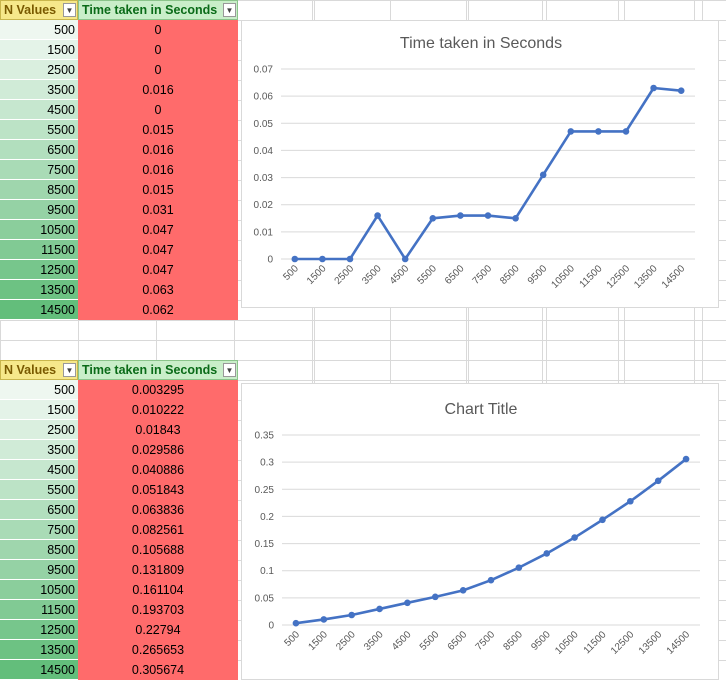  What do you see at coordinates (158, 650) in the screenshot?
I see `time-value-cell: 0.265653` at bounding box center [158, 650].